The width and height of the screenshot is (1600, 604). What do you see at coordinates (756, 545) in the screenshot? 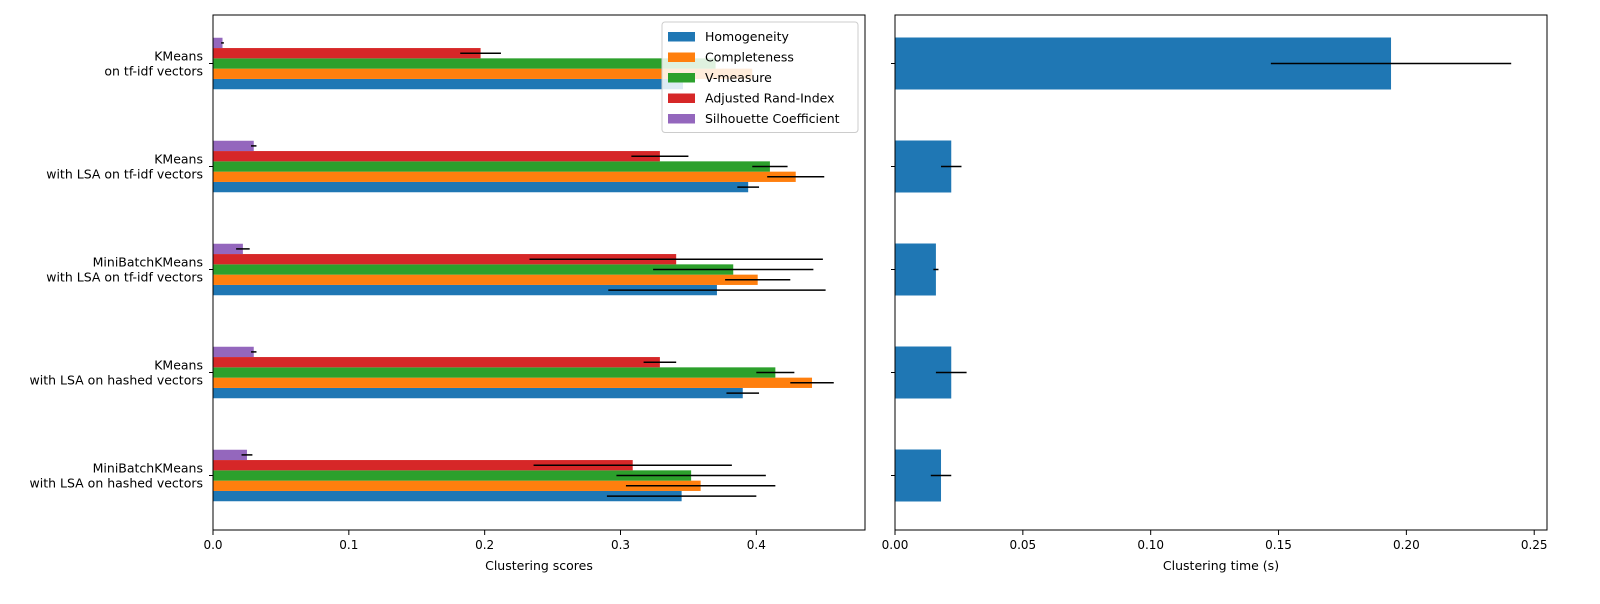
I see `x-tick-label: 0.4` at bounding box center [756, 545].